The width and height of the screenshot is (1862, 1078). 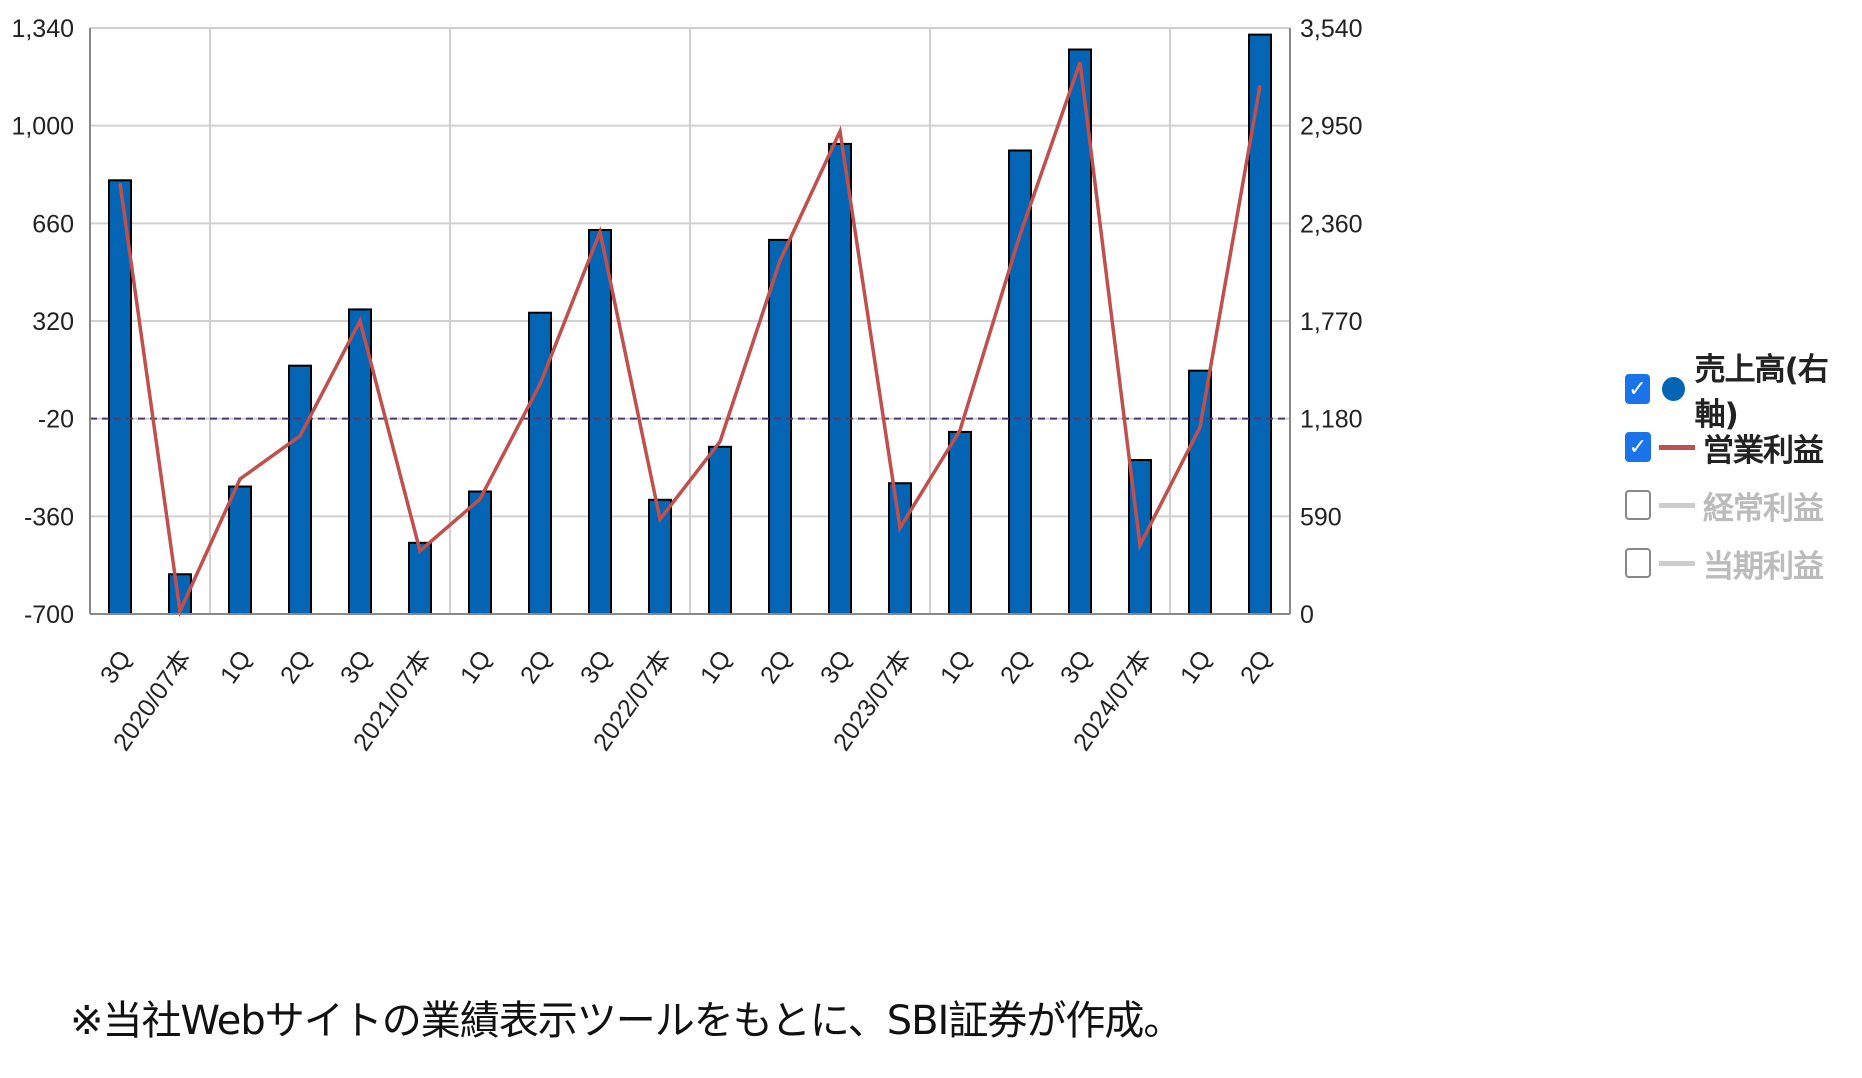 I want to click on y-right-tick-label: 2,950, so click(x=1331, y=127).